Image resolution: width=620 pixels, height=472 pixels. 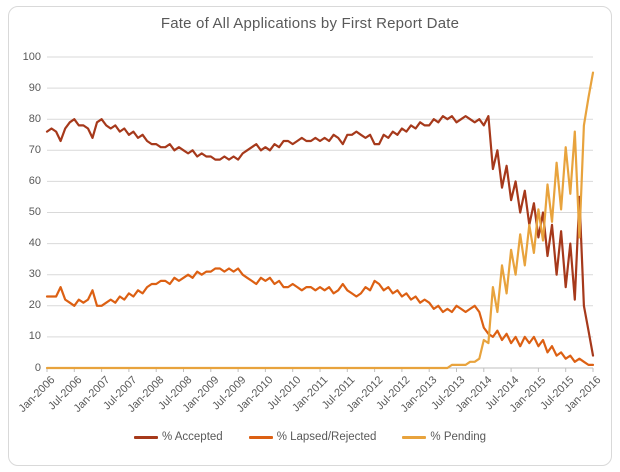 I want to click on y-tick-label: 90, so click(x=34, y=87).